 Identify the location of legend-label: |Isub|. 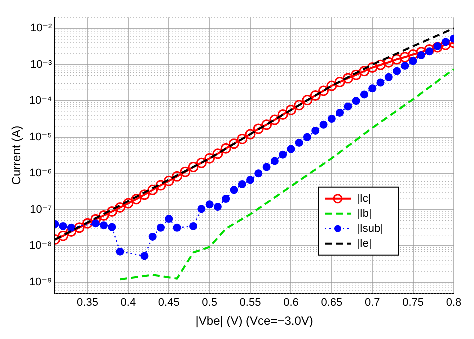
(370, 228).